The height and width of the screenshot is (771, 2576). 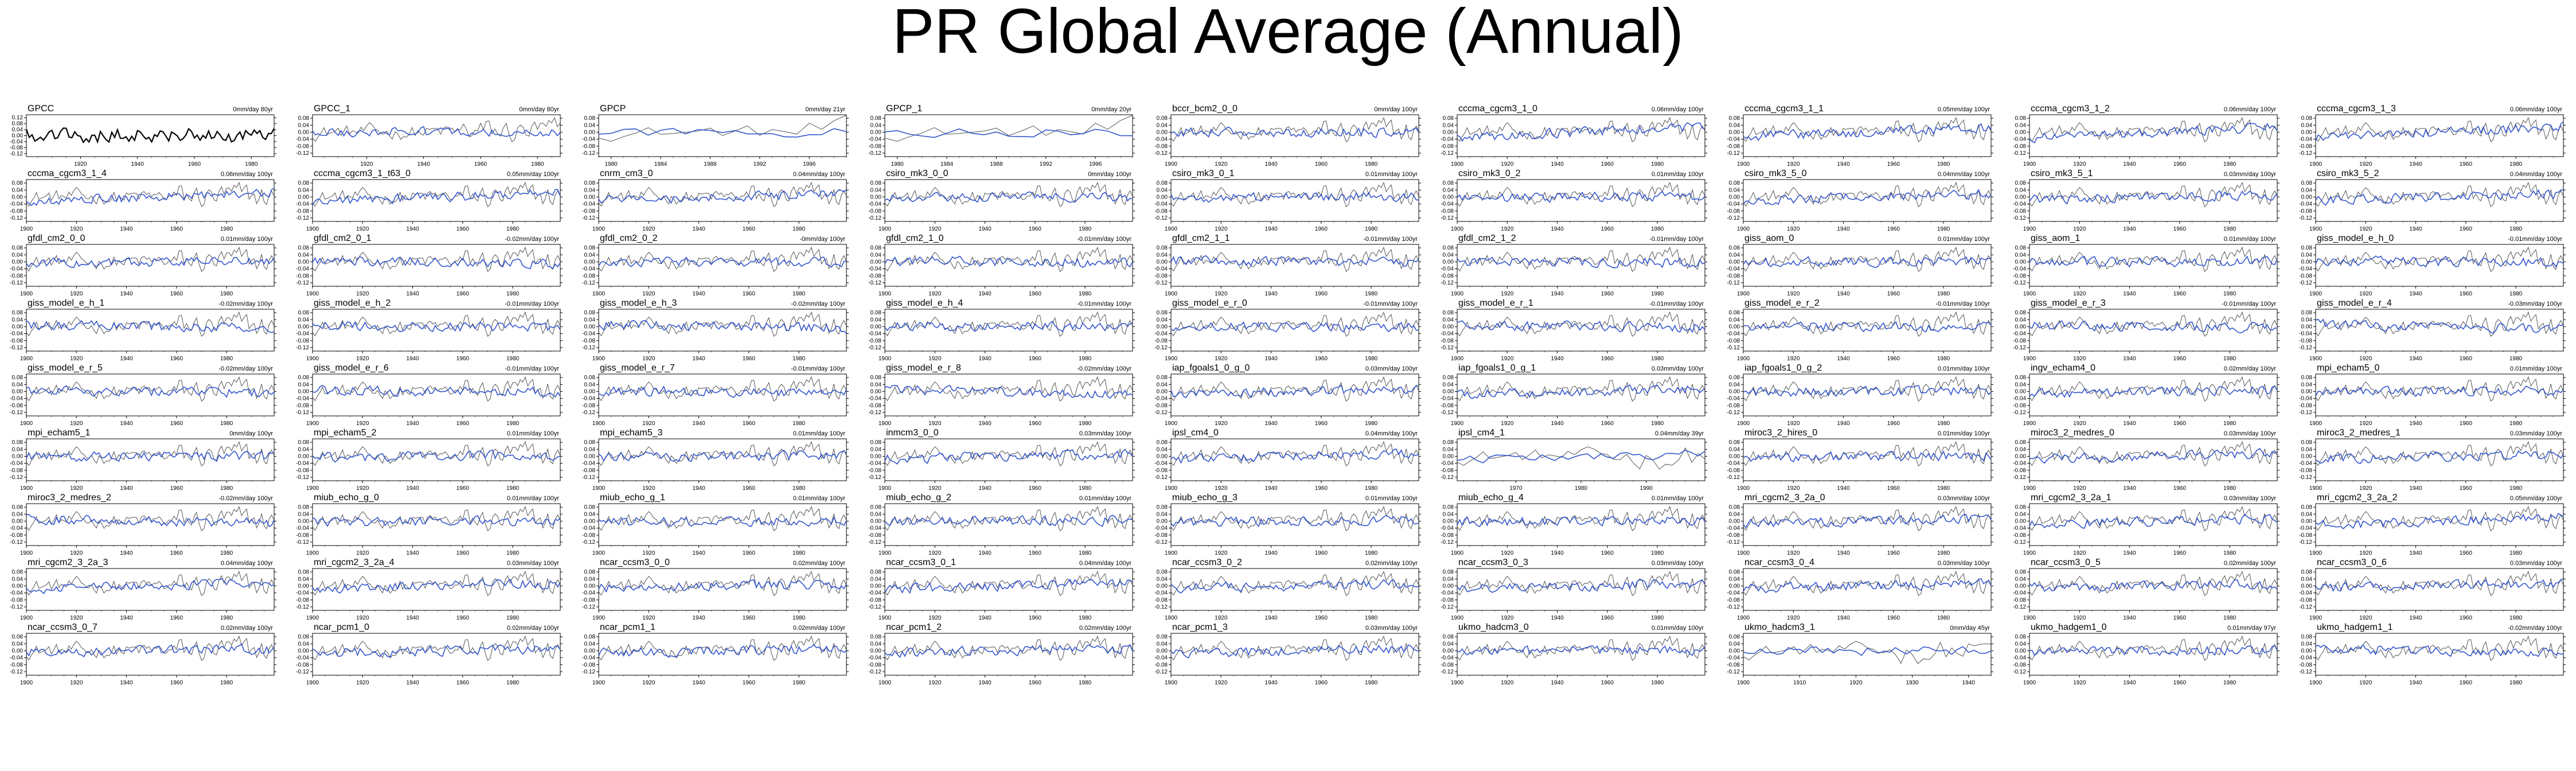 What do you see at coordinates (1195, 433) in the screenshot?
I see `panel-title: ipsl_cm4_0` at bounding box center [1195, 433].